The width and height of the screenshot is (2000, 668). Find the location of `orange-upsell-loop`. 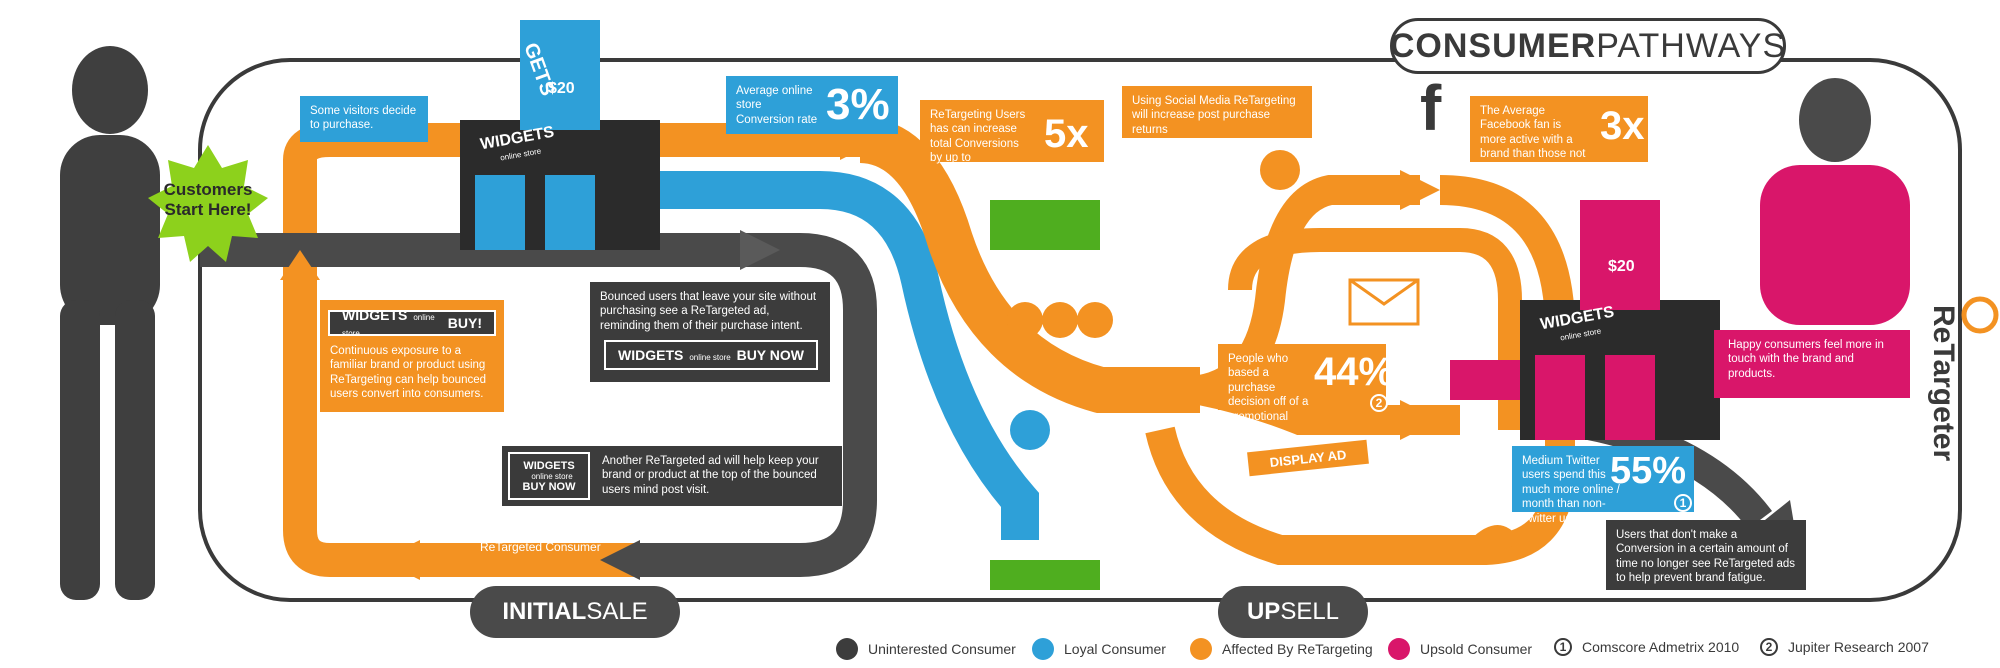

orange-upsell-loop is located at coordinates (1360, 370).